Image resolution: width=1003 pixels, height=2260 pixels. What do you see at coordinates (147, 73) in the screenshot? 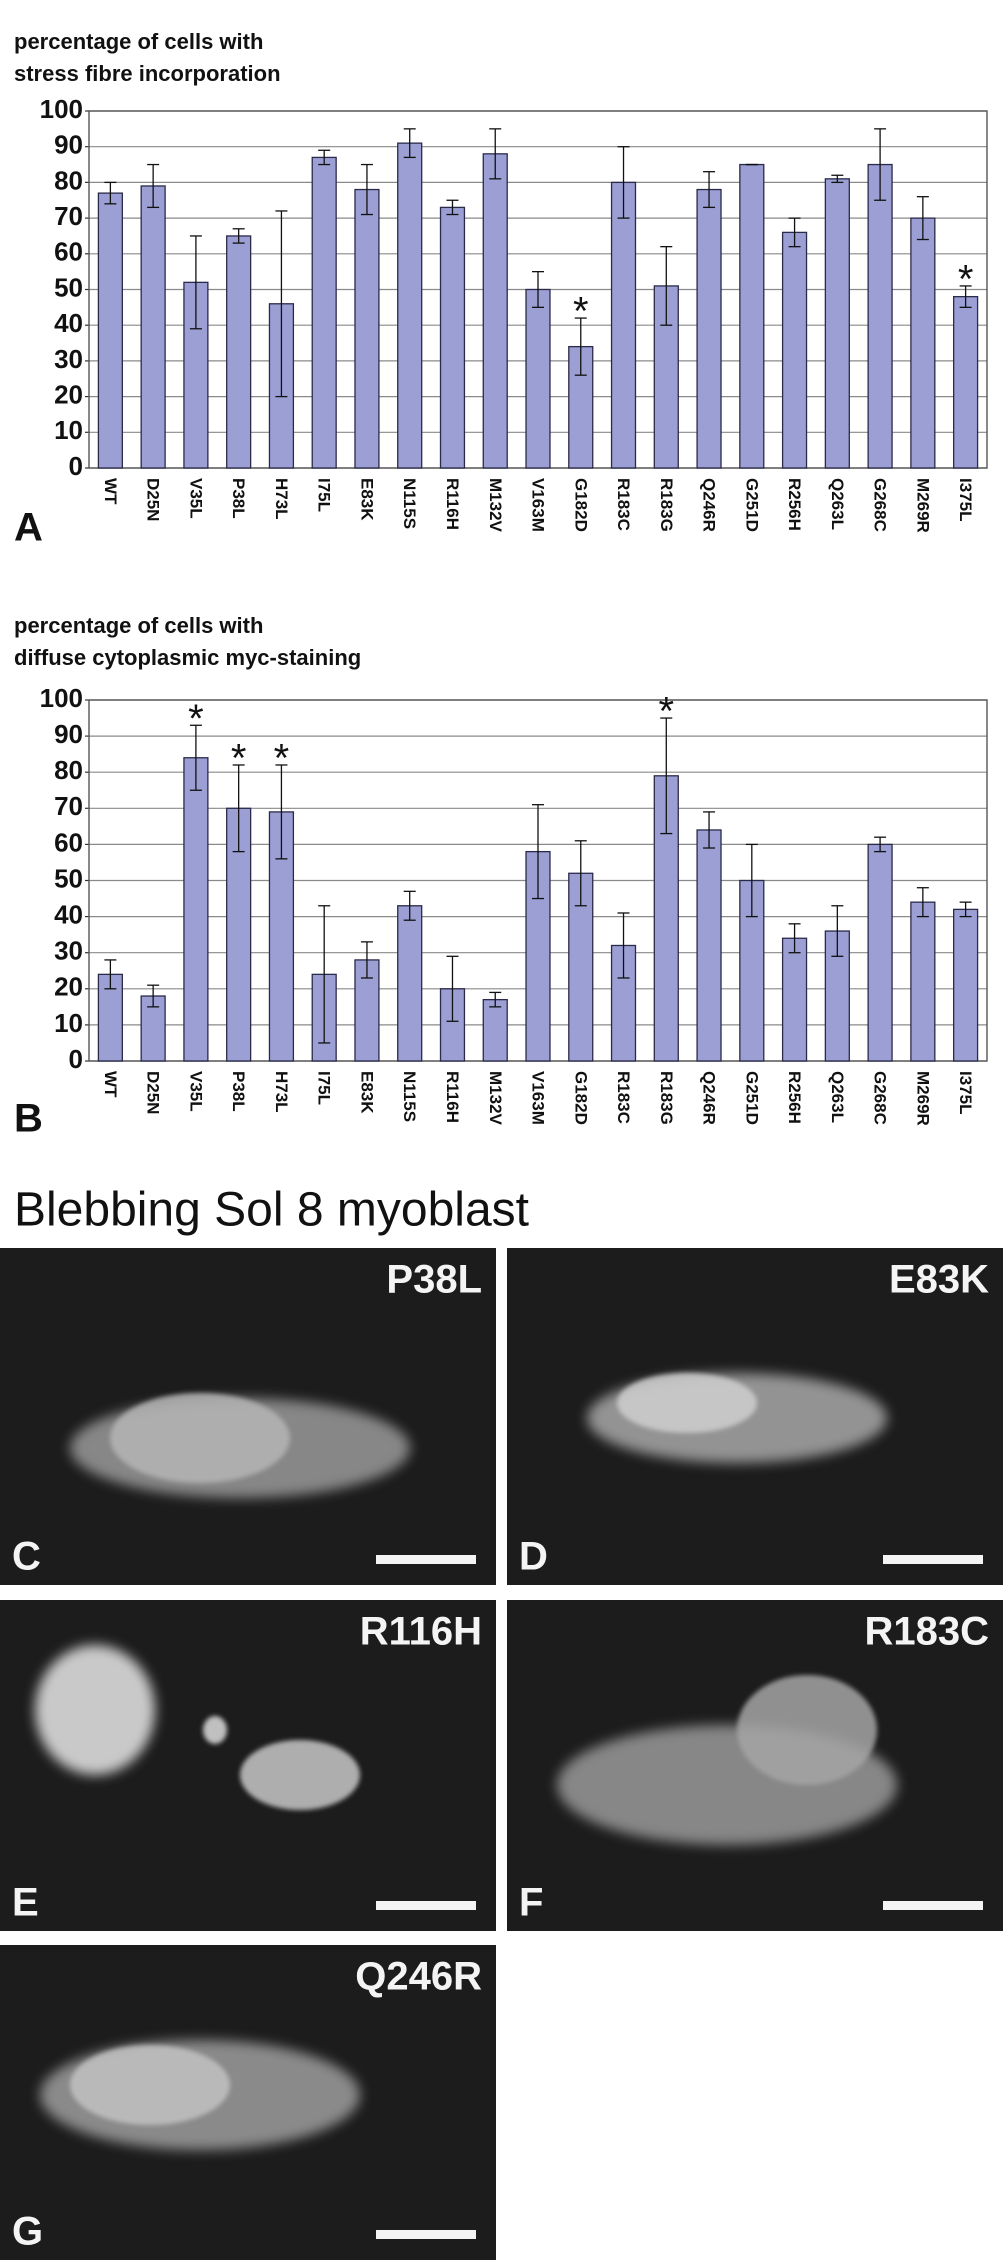
I see `chart-title: stress fibre incorporation` at bounding box center [147, 73].